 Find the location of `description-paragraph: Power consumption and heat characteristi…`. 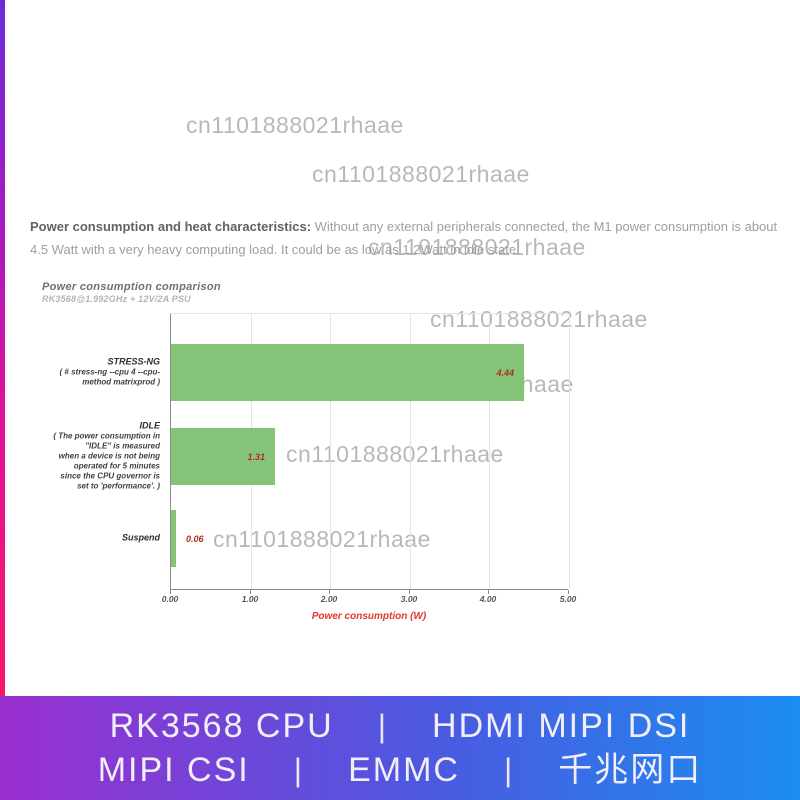

description-paragraph: Power consumption and heat characteristi… is located at coordinates (404, 238).